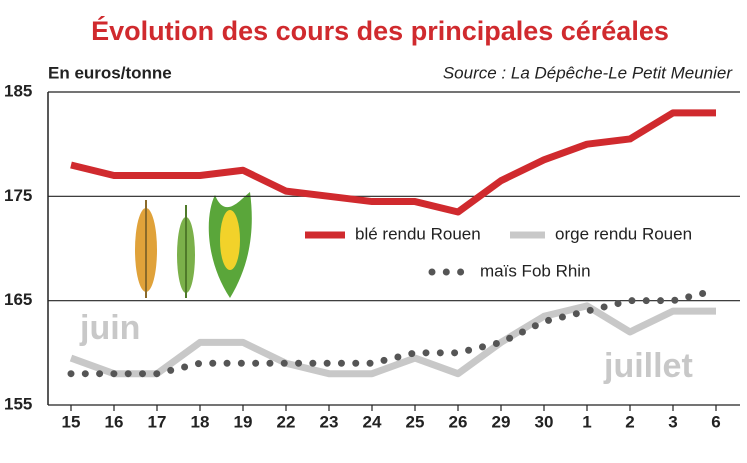  What do you see at coordinates (629, 421) in the screenshot?
I see `x-tick-label: 2` at bounding box center [629, 421].